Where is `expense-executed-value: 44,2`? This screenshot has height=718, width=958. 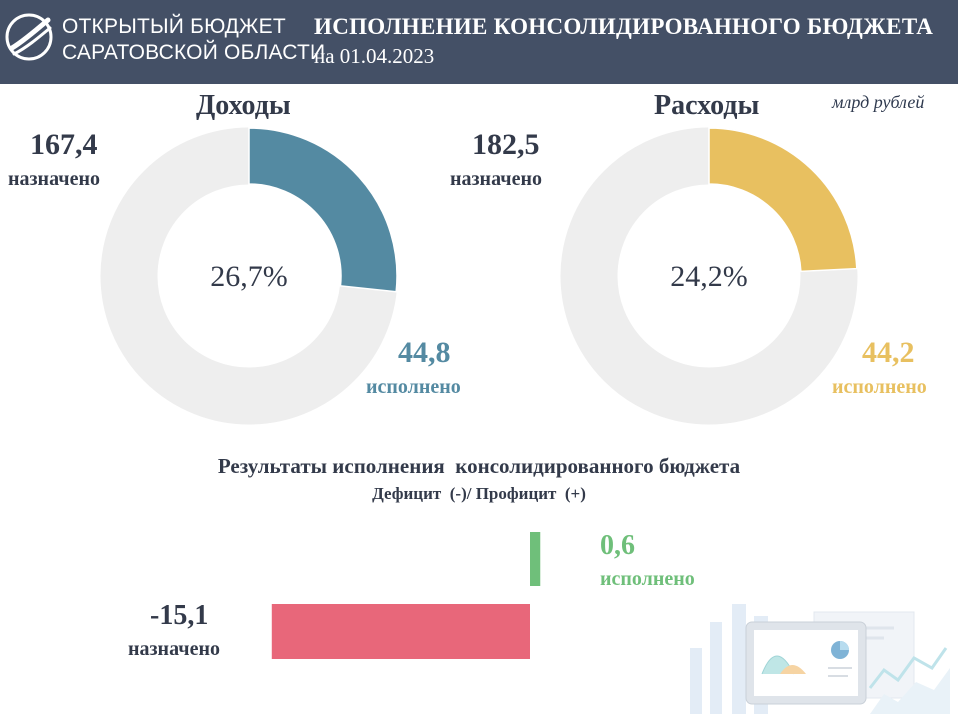 expense-executed-value: 44,2 is located at coordinates (888, 352).